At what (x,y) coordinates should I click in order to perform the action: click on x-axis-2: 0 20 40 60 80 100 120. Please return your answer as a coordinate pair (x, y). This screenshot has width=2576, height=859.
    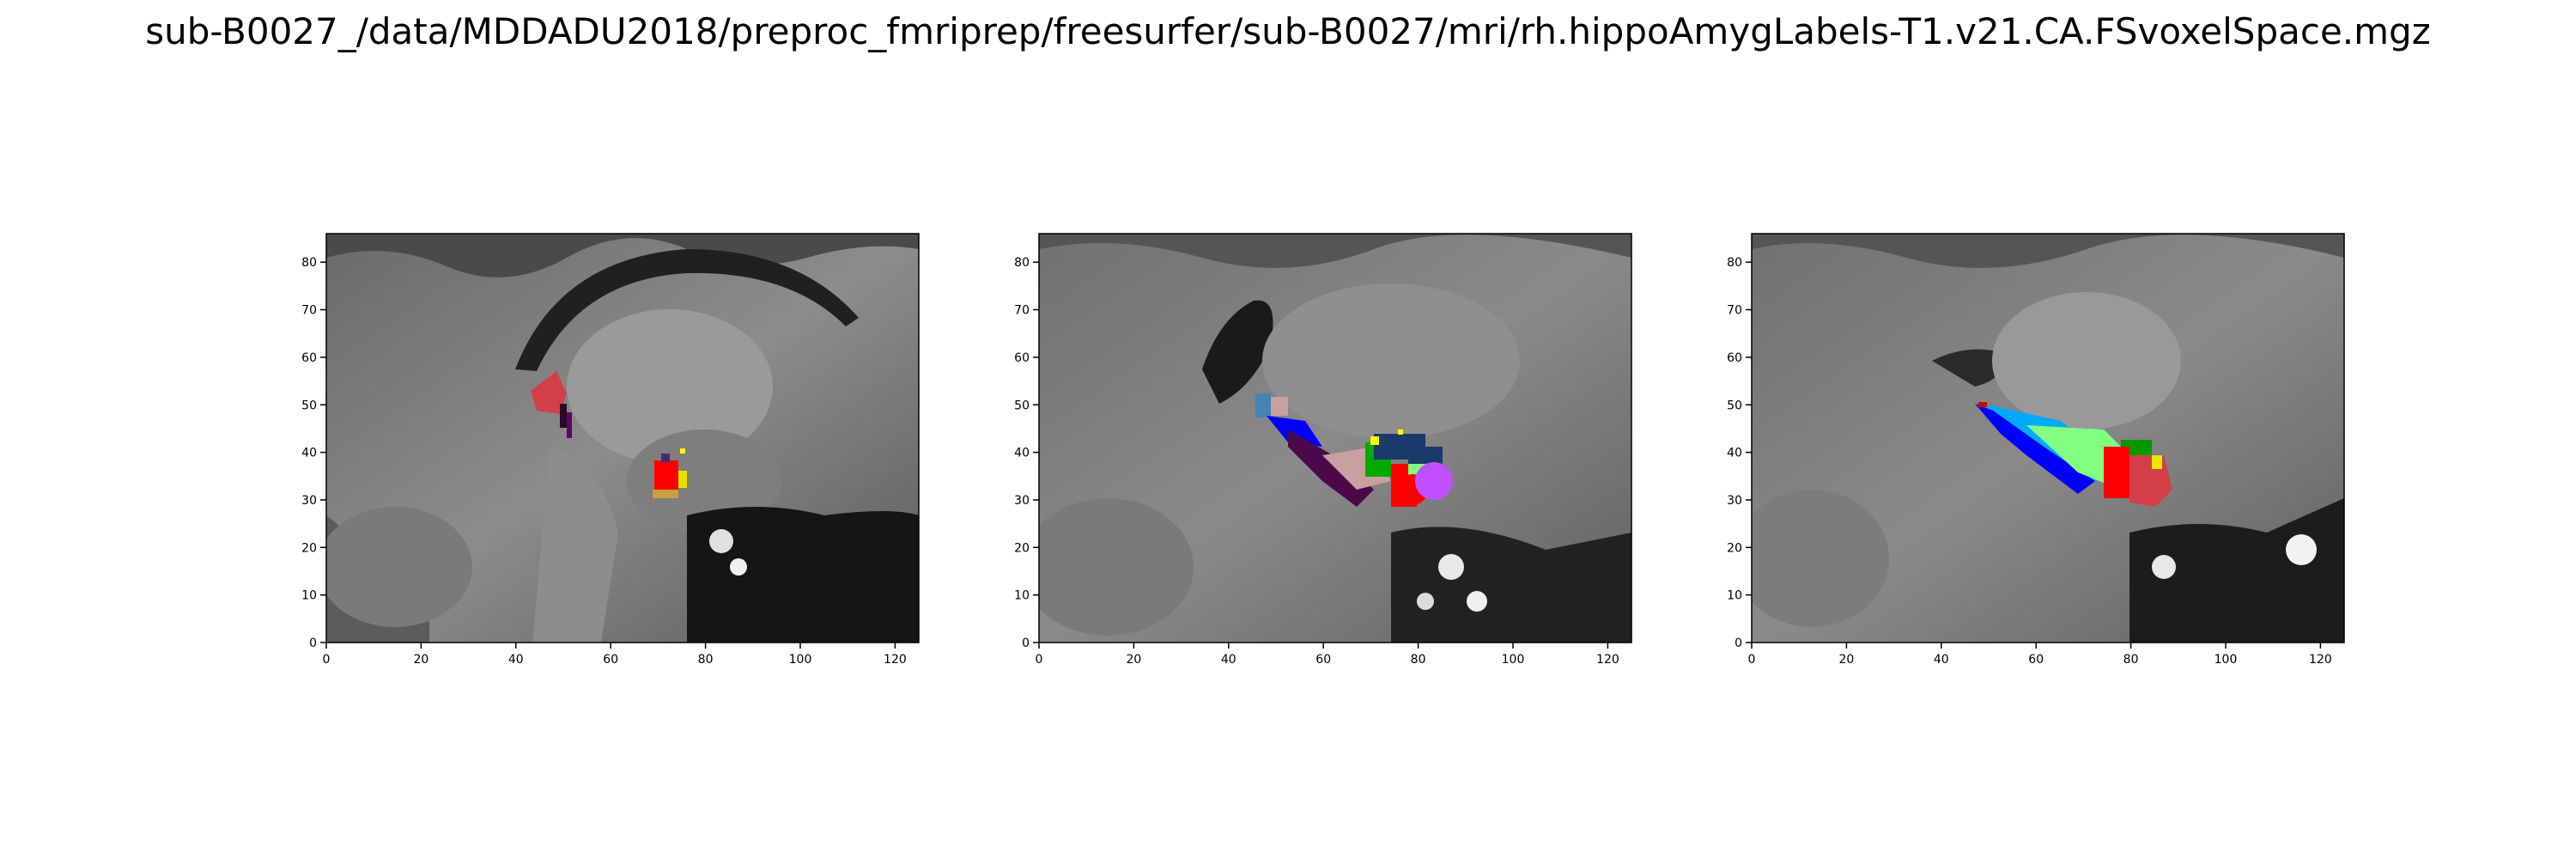
    Looking at the image, I should click on (1327, 655).